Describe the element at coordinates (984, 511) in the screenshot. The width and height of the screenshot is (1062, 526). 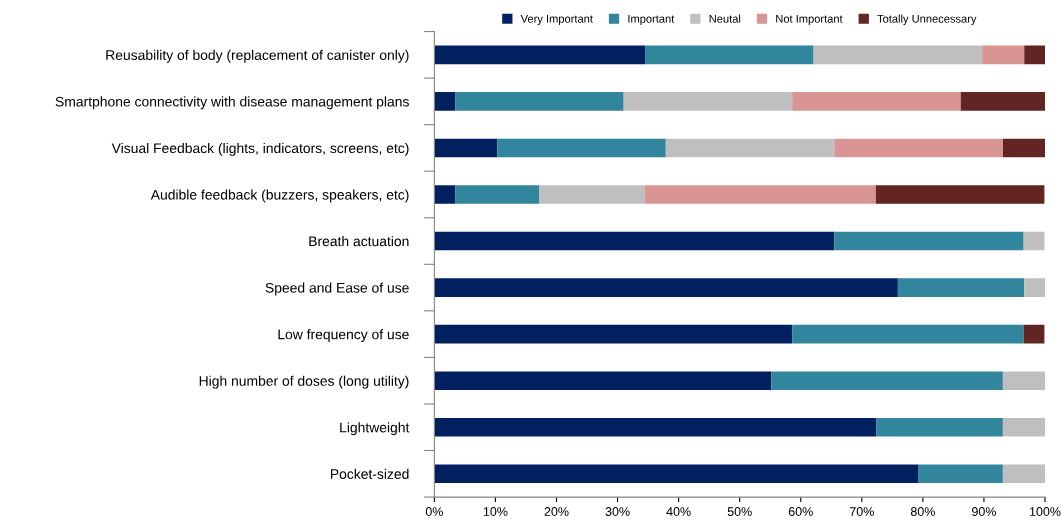
I see `x-tick-label: 90%` at that location.